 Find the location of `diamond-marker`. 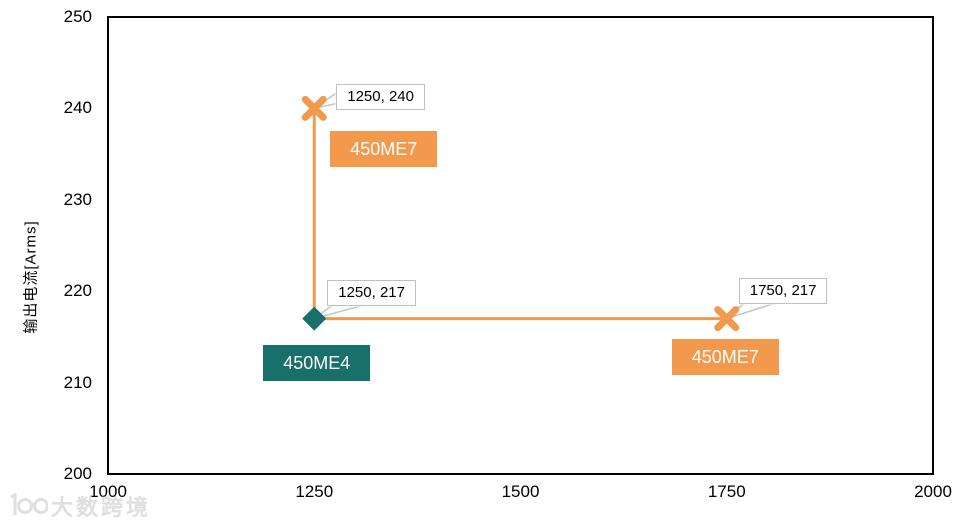

diamond-marker is located at coordinates (314, 318).